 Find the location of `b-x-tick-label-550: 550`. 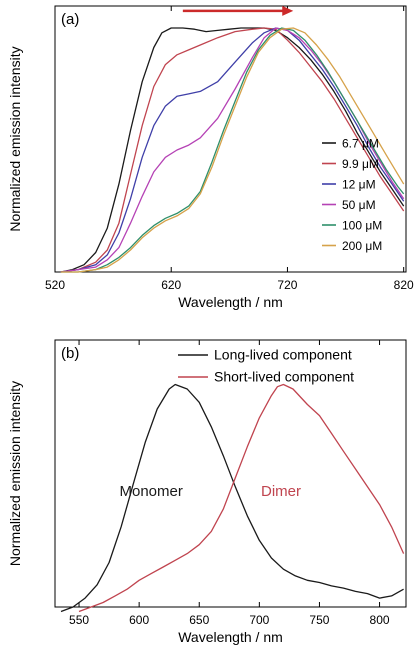

b-x-tick-label-550: 550 is located at coordinates (79, 620).